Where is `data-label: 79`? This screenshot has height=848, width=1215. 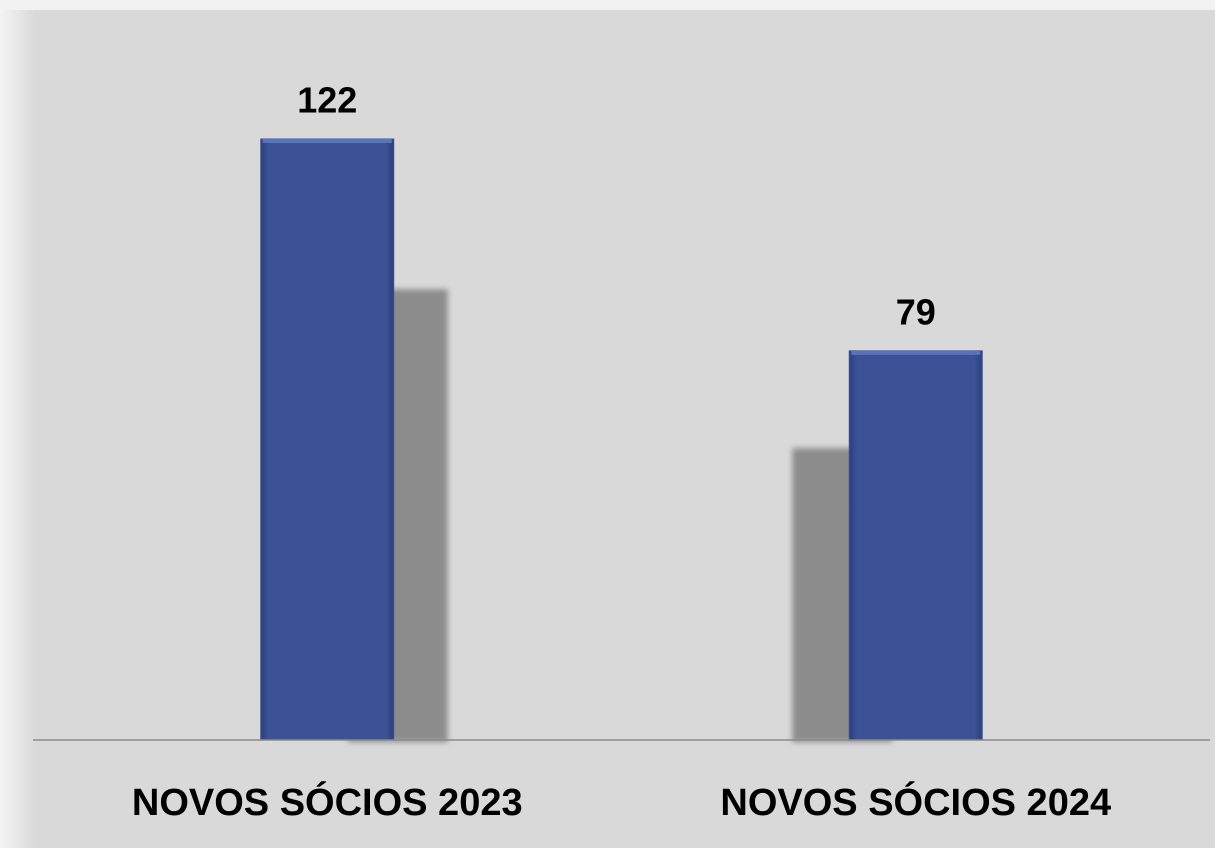 data-label: 79 is located at coordinates (916, 311).